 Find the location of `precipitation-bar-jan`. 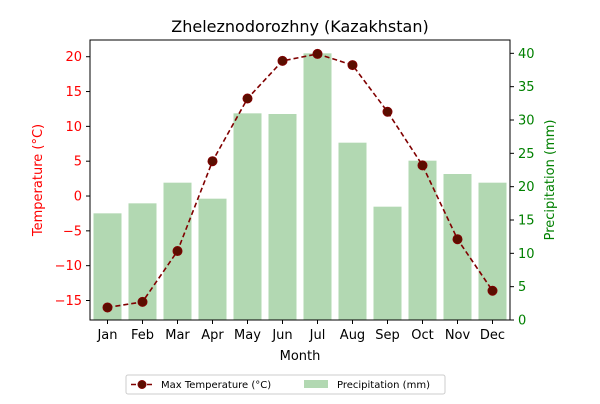

precipitation-bar-jan is located at coordinates (107, 266).